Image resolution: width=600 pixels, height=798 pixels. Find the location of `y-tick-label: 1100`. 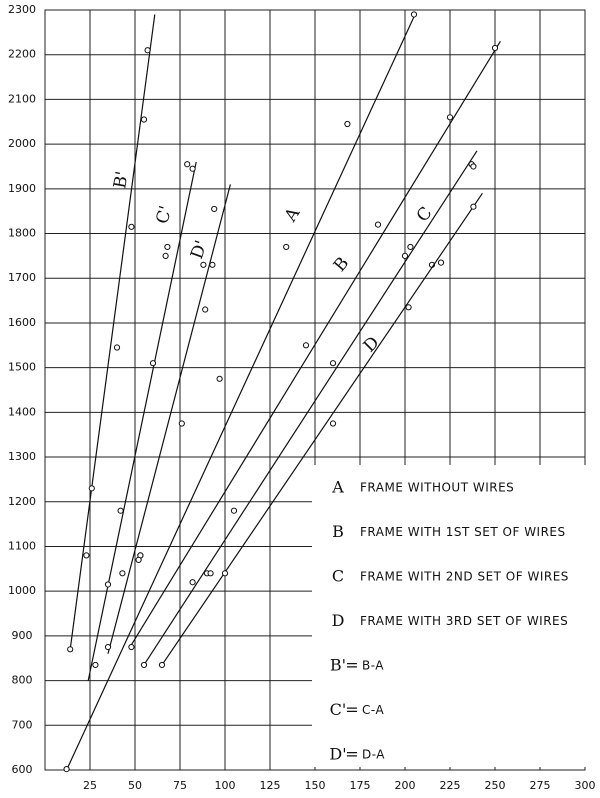

y-tick-label: 1100 is located at coordinates (22, 545).